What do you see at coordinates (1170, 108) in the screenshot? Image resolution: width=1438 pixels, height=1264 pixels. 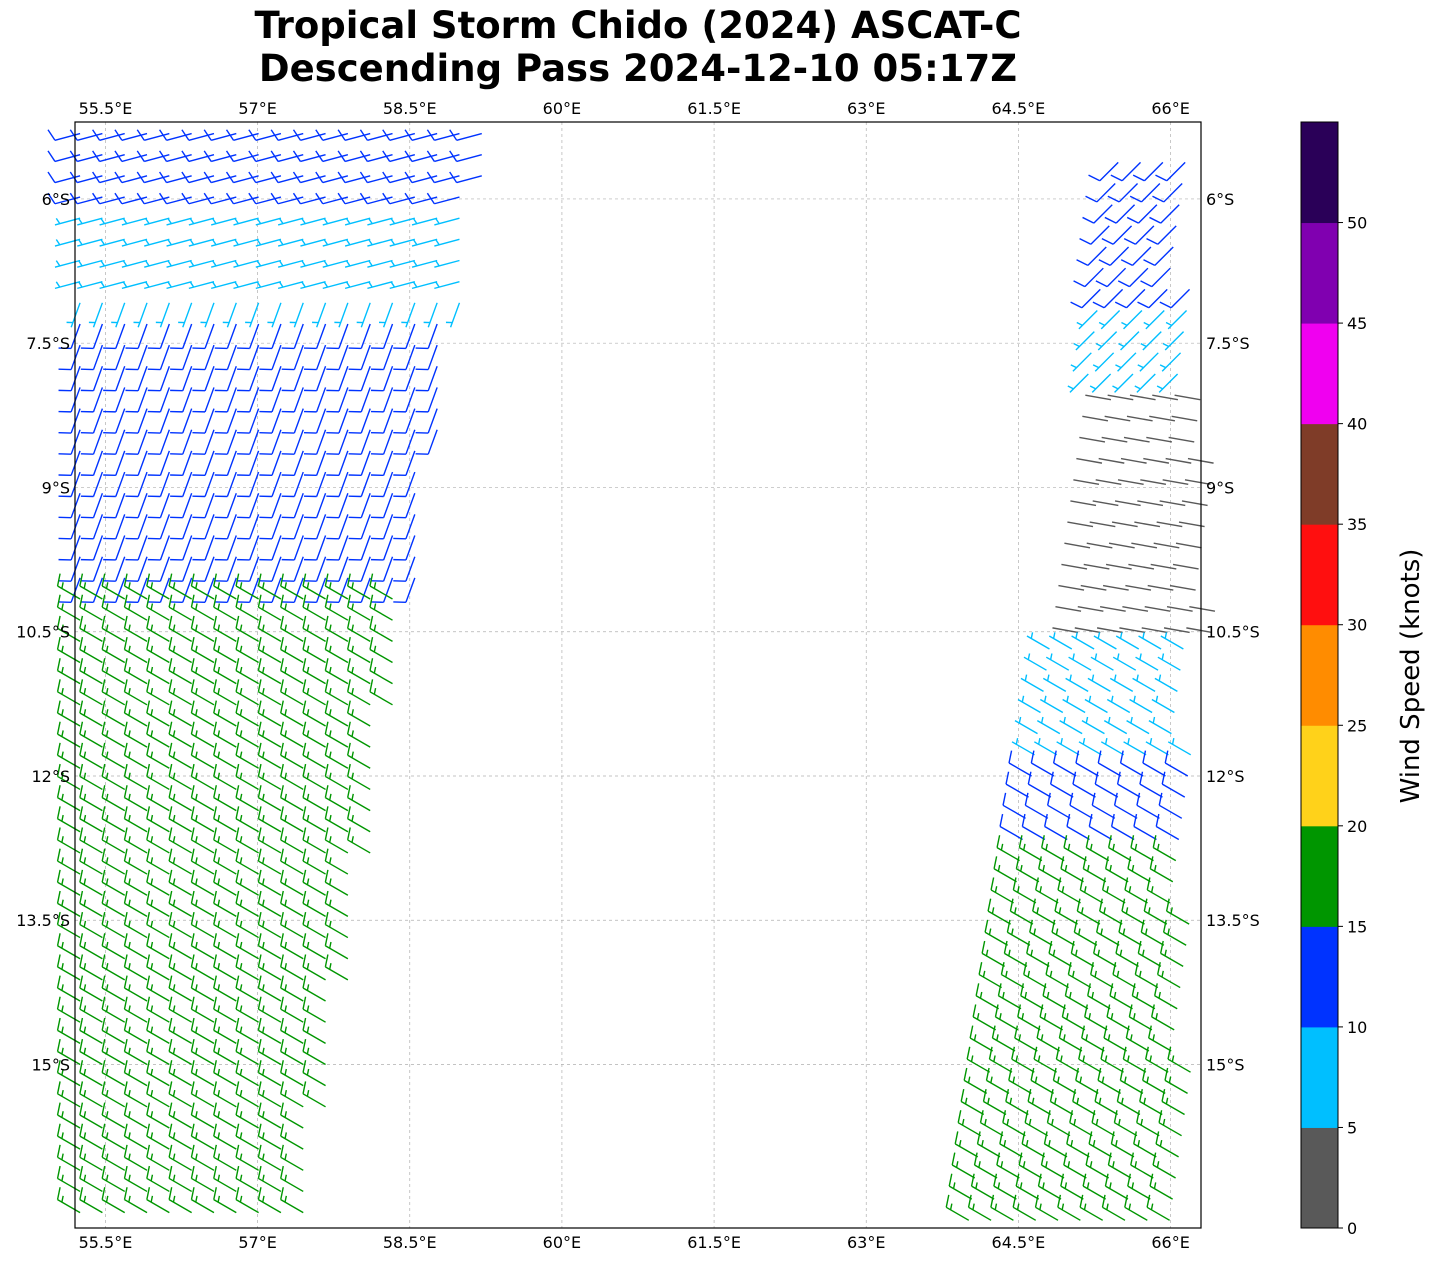 I see `lon-tick-top: 66°E` at bounding box center [1170, 108].